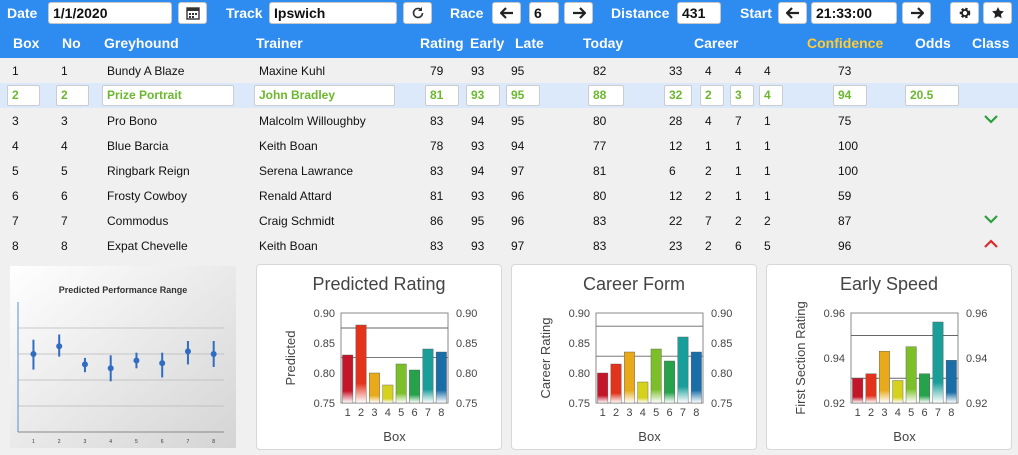 The height and width of the screenshot is (455, 1018). I want to click on calendar-icon, so click(192, 13).